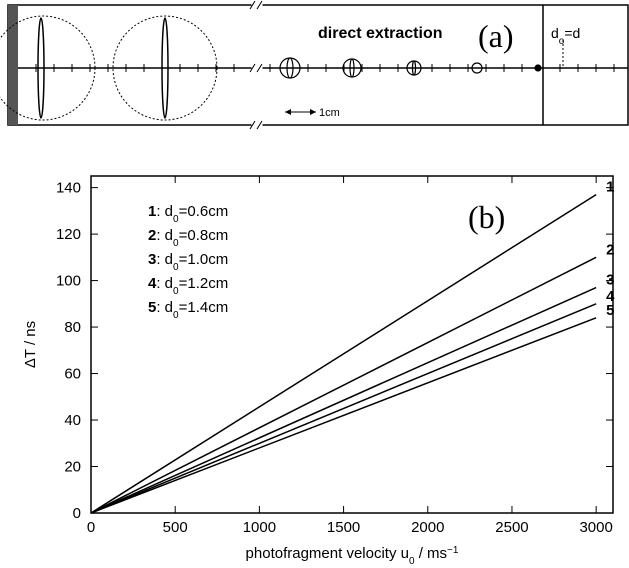 This screenshot has height=568, width=629. I want to click on x-tick-label: 1500, so click(343, 527).